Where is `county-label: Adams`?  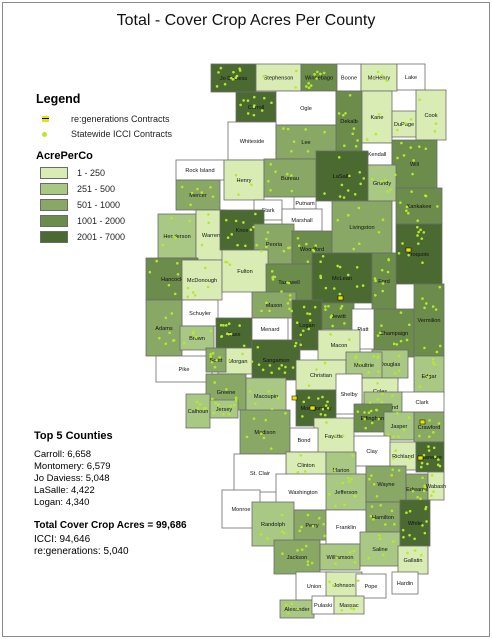
county-label: Adams is located at coordinates (164, 329).